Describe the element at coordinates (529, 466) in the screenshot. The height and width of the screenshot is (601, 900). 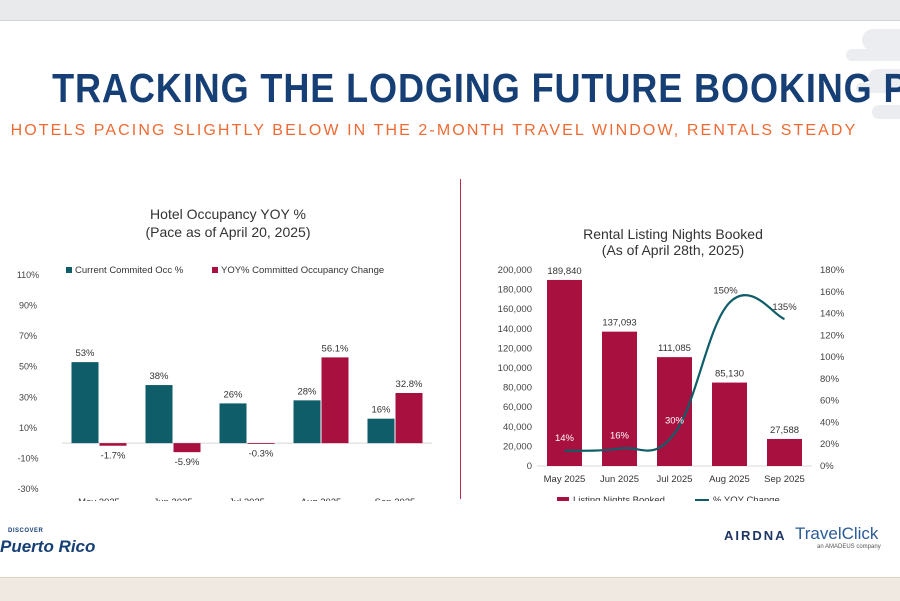
I see `y-tick-label: 0` at that location.